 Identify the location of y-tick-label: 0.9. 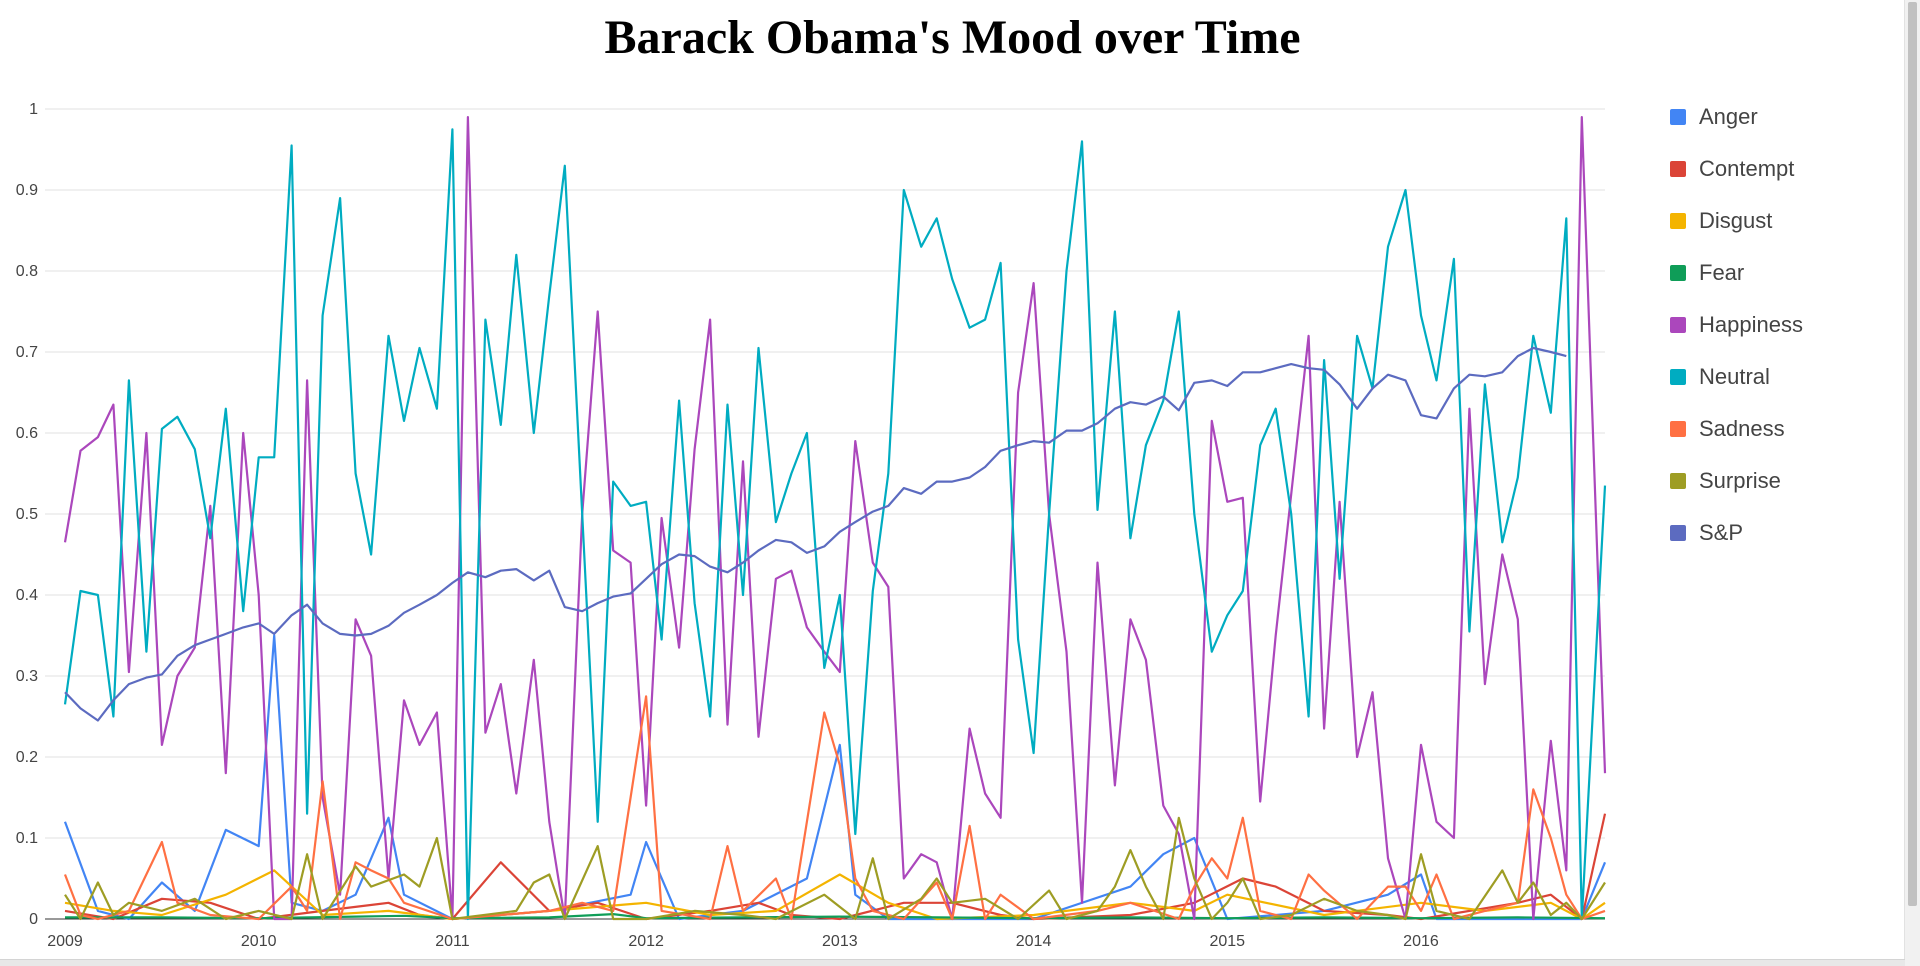
(27, 190).